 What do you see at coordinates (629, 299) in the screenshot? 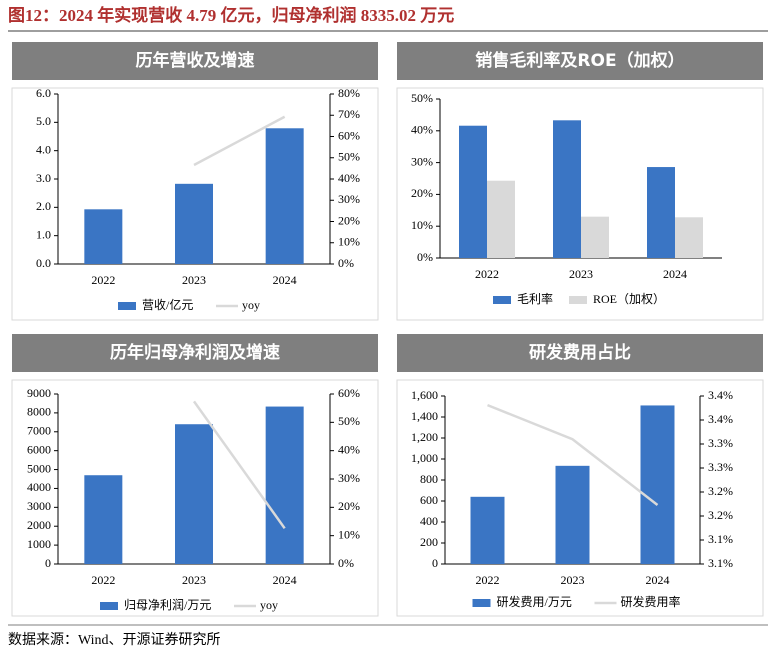
I see `legend-label: ROE（加权）` at bounding box center [629, 299].